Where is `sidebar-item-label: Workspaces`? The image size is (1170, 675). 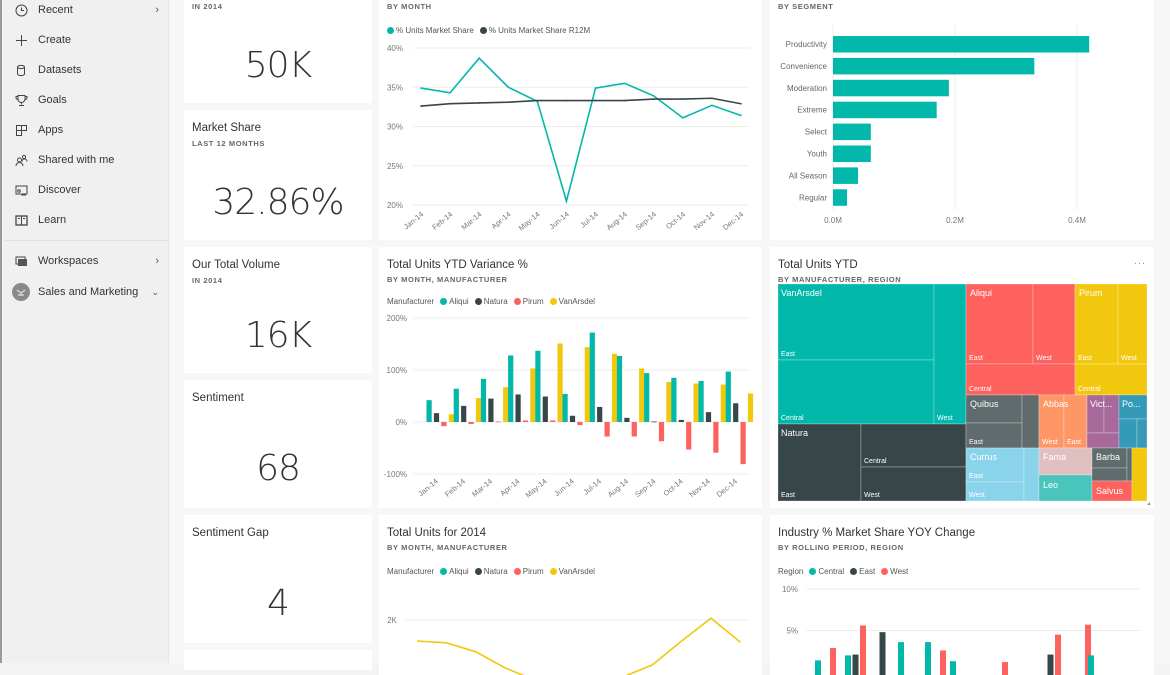
sidebar-item-label: Workspaces is located at coordinates (68, 261).